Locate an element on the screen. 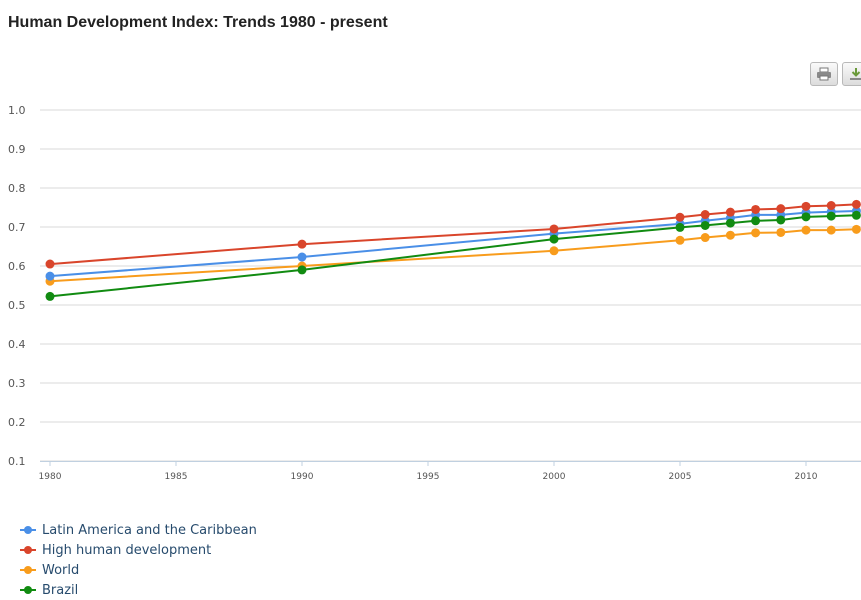  x-tick-label: 2000 is located at coordinates (554, 477).